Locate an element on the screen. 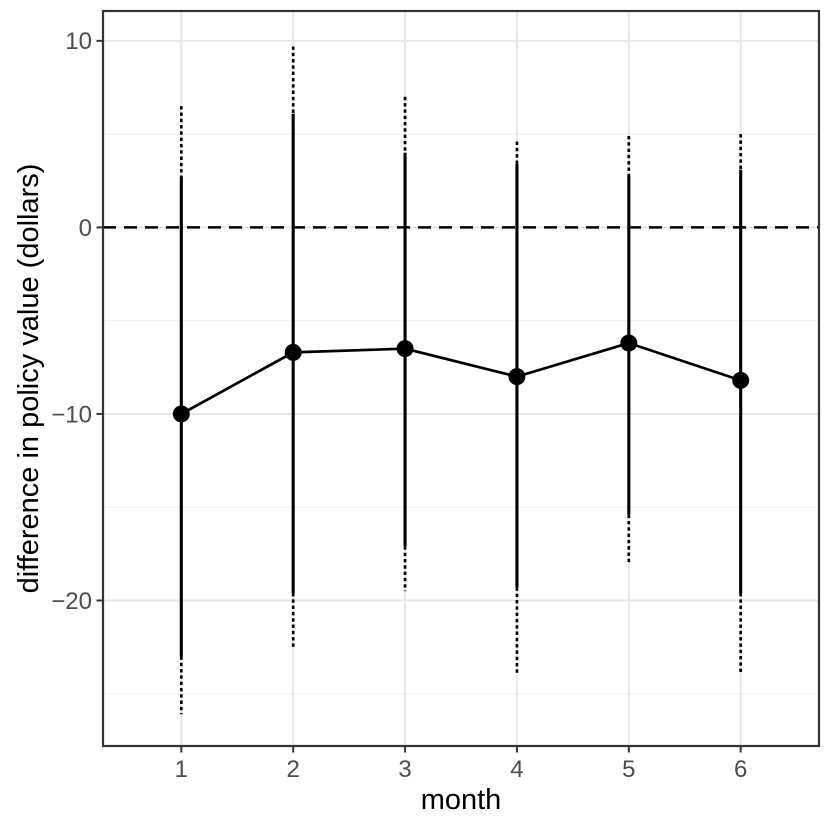 The height and width of the screenshot is (830, 830). x-axis-tick-label: 3 is located at coordinates (404, 769).